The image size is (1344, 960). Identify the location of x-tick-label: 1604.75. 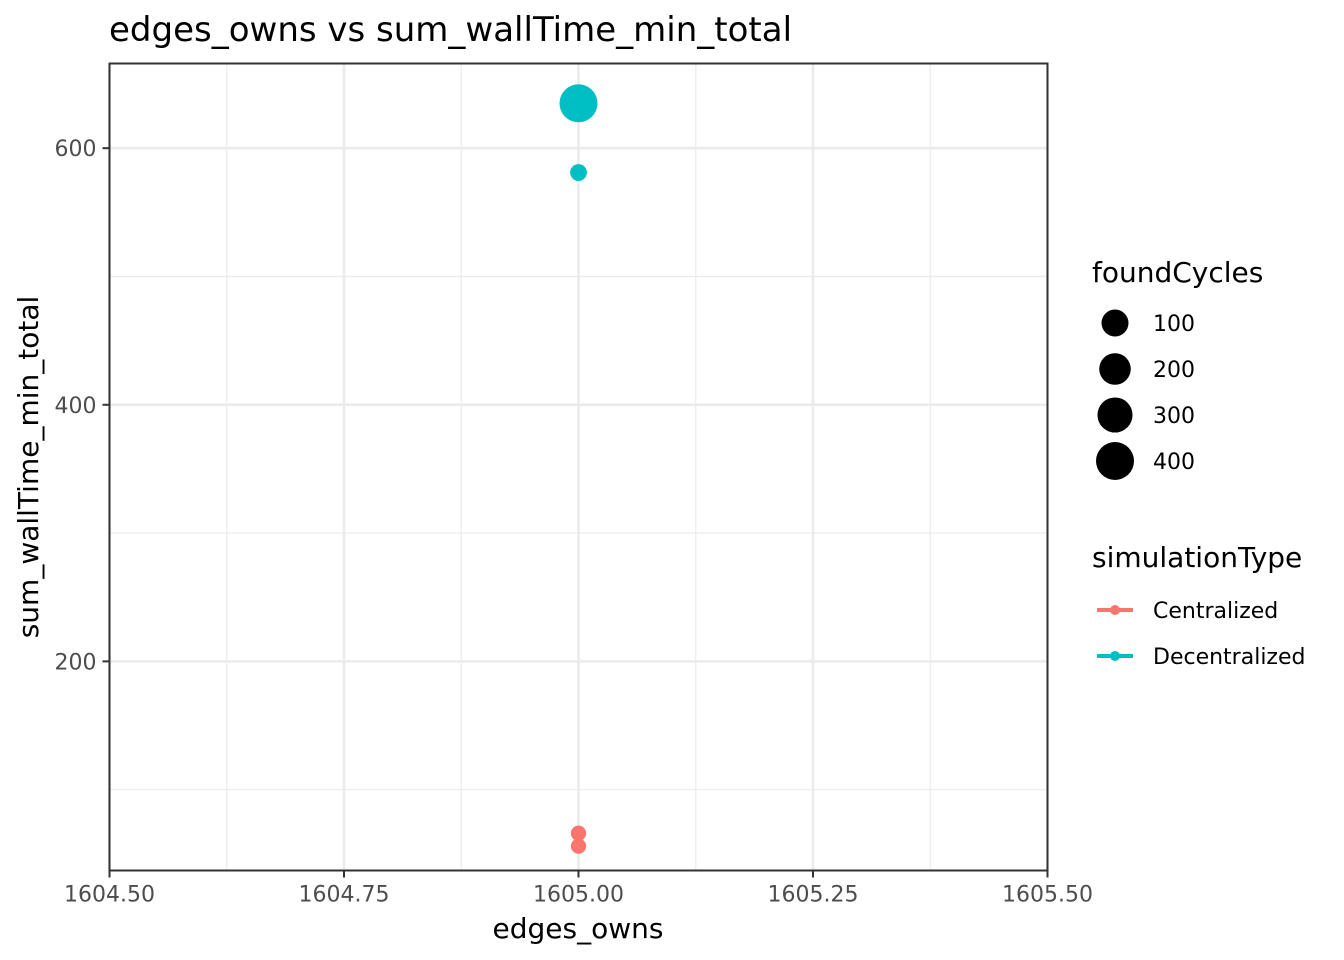
(344, 895).